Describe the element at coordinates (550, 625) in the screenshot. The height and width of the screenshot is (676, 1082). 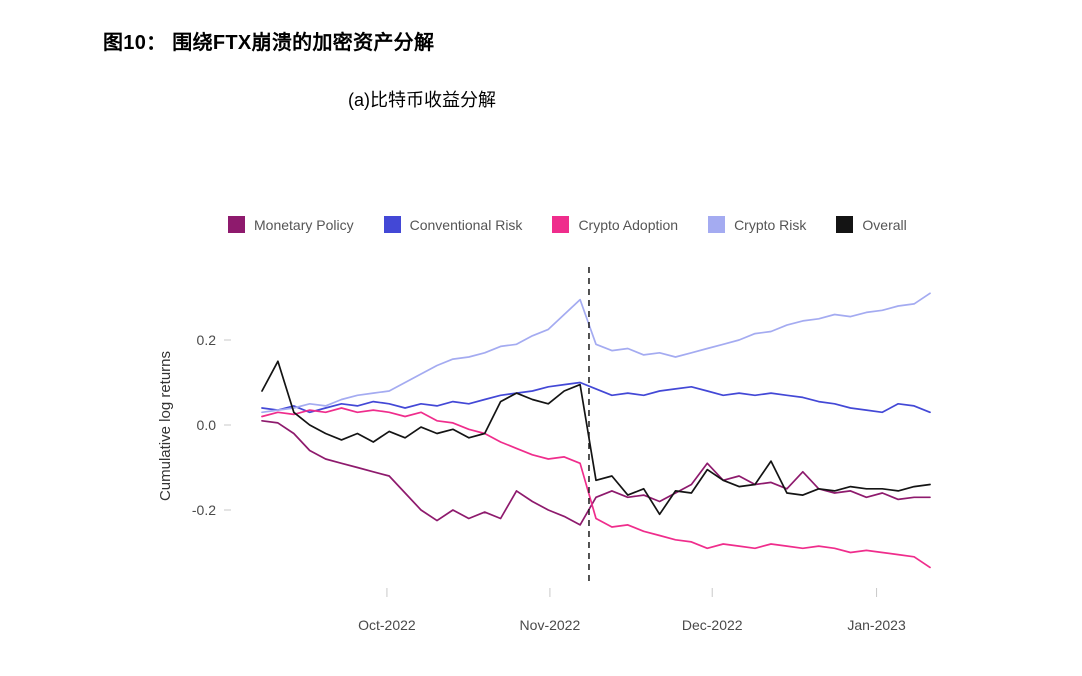
I see `x-tick-label: Nov-2022` at that location.